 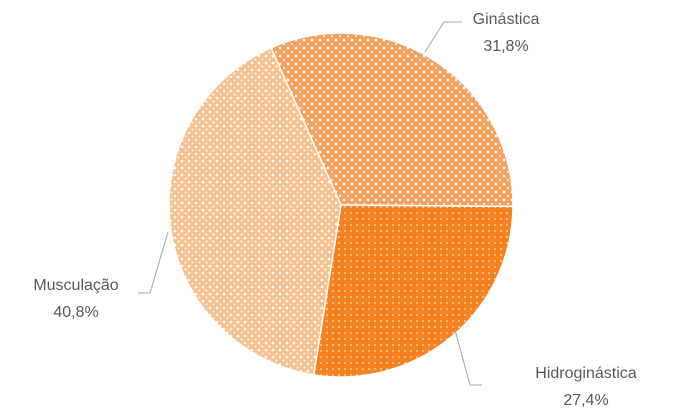 What do you see at coordinates (585, 400) in the screenshot?
I see `slice-value-label: 27,4%` at bounding box center [585, 400].